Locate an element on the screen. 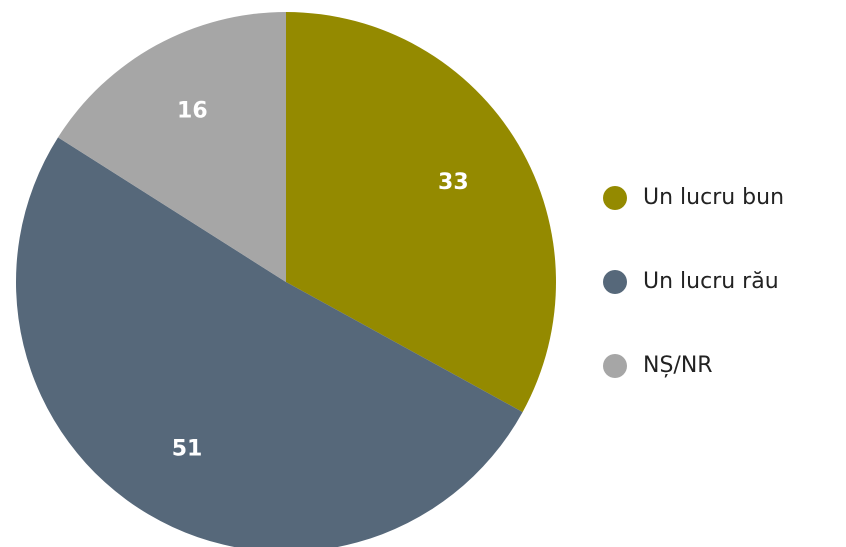 This screenshot has height=547, width=846. data-label: 16 is located at coordinates (192, 111).